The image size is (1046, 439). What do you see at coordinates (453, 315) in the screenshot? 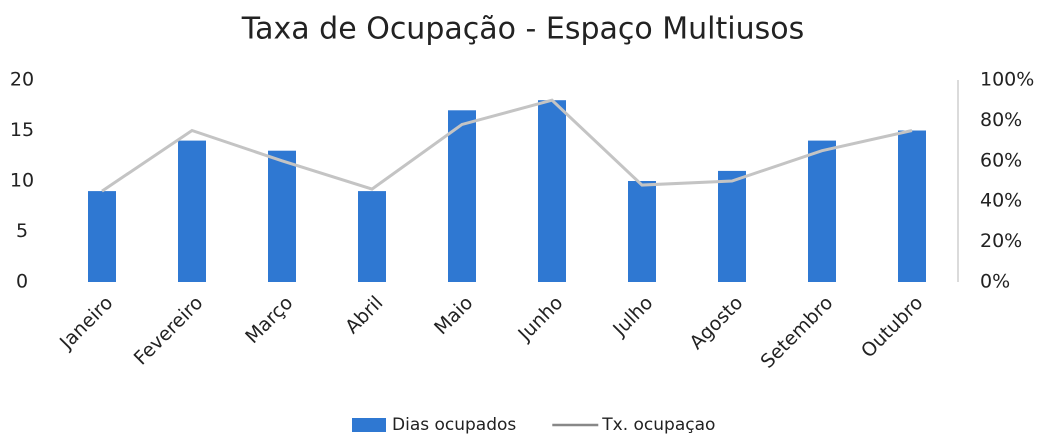
I see `x-tick-label: Maio` at bounding box center [453, 315].